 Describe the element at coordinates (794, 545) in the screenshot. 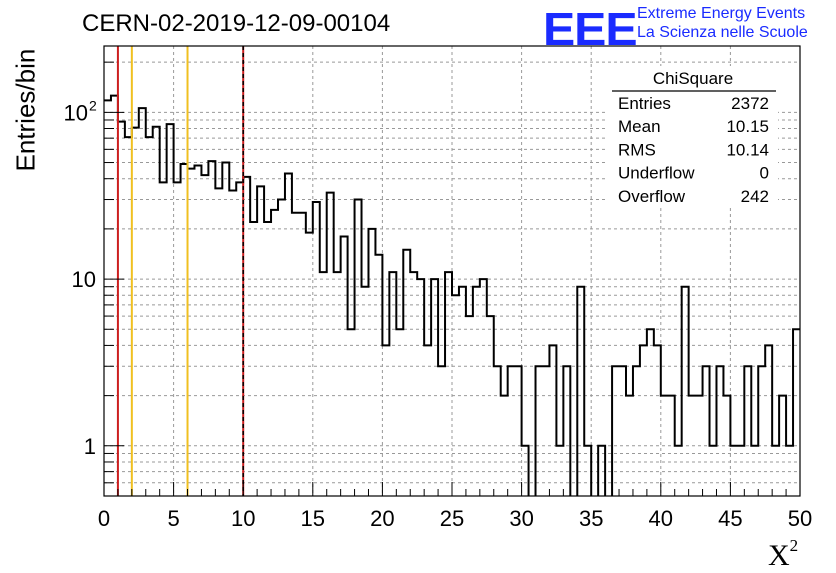

I see `x-axis-label-exponent: 2` at that location.